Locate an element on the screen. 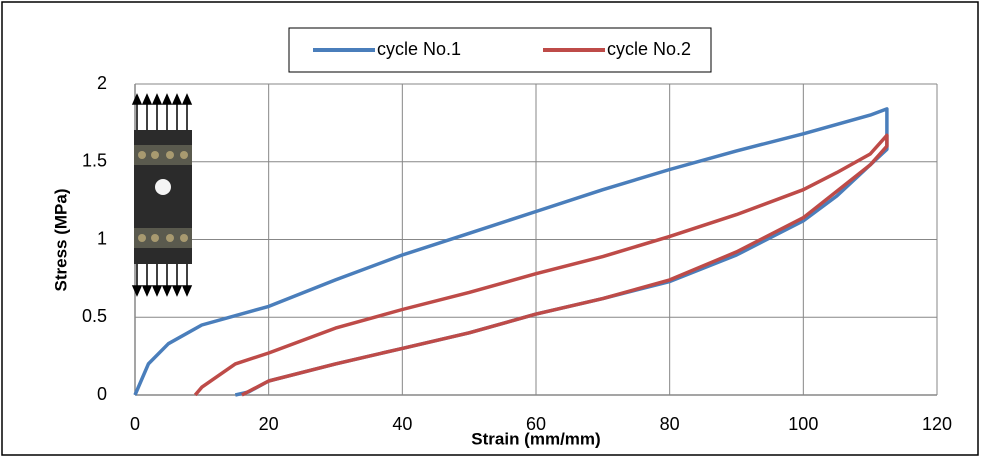  y-tick-label: 2 is located at coordinates (102, 83).